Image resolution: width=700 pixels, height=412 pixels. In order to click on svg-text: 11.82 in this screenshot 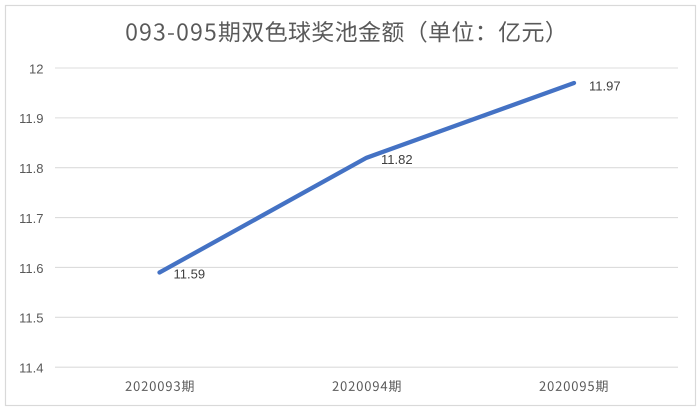, I will do `click(397, 159)`.